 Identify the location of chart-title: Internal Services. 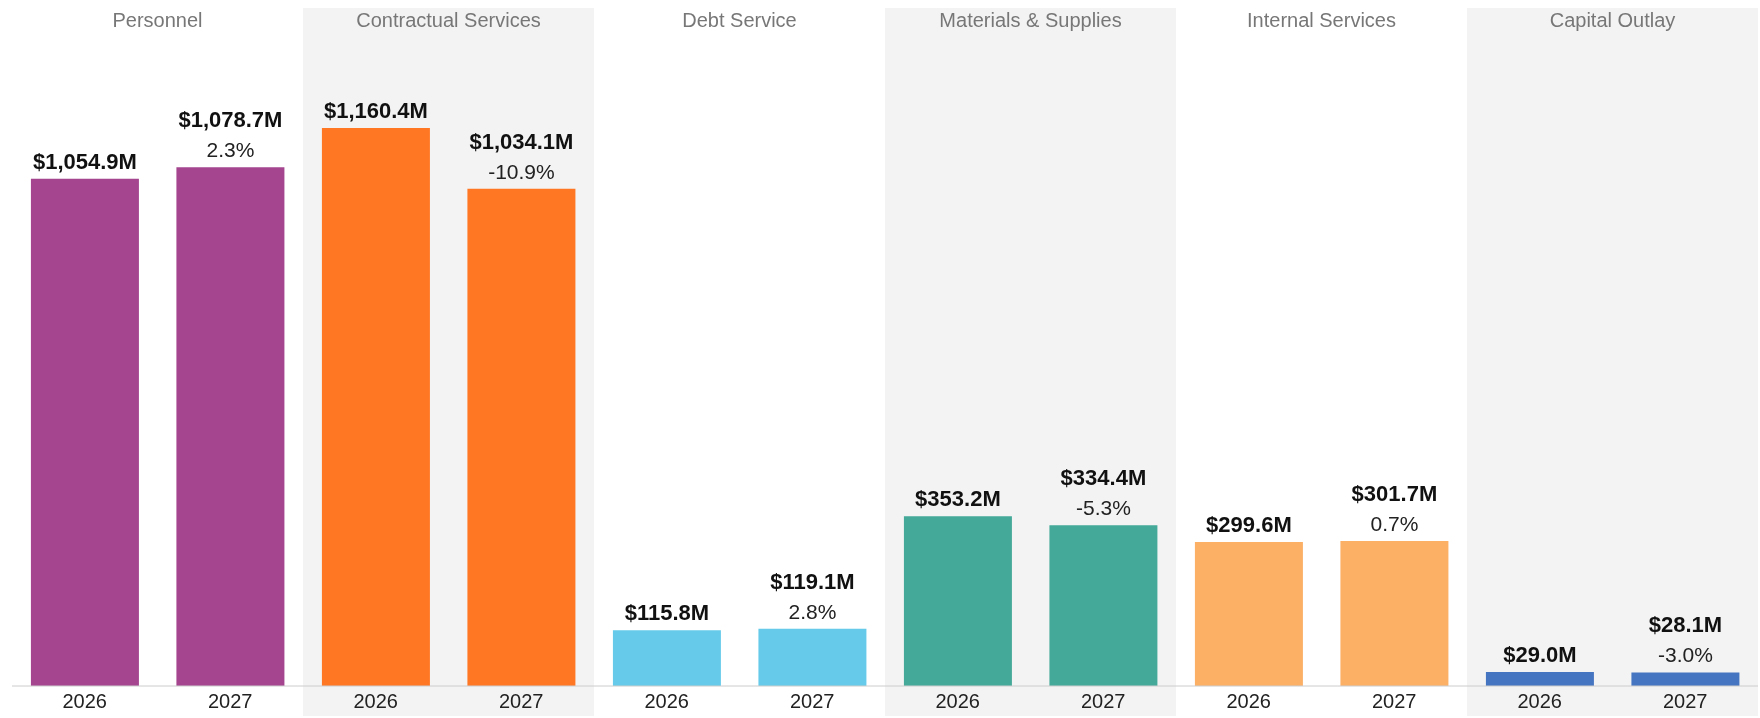
(1321, 20).